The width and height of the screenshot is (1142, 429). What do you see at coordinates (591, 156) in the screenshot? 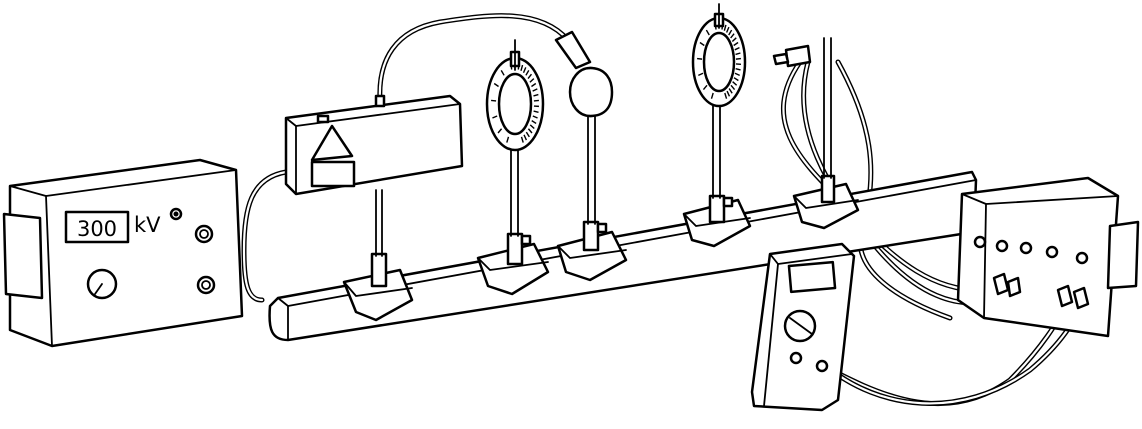
I see `stand-detector` at bounding box center [591, 156].